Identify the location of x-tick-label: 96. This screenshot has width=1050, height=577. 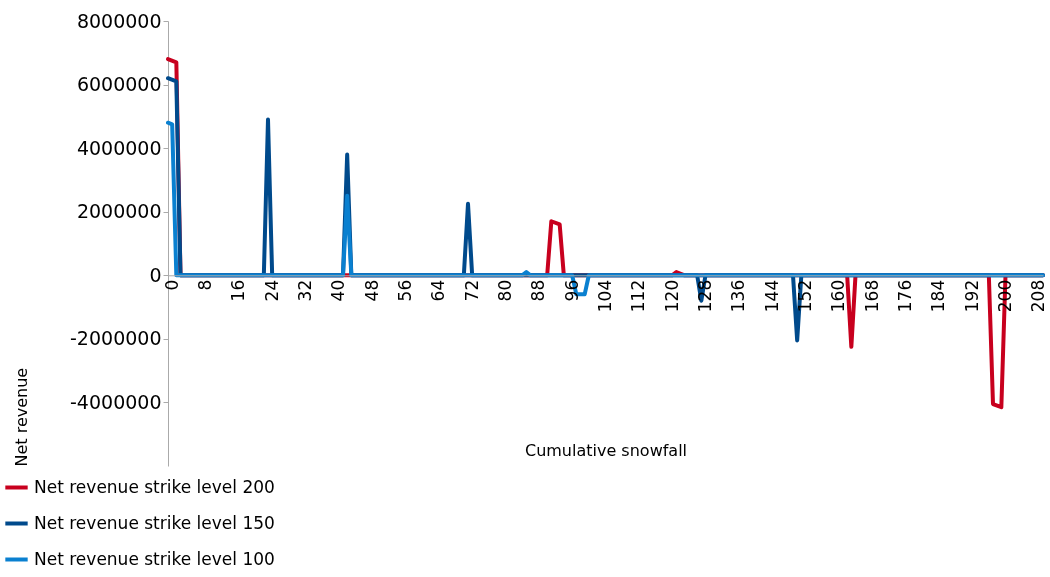
(571, 290).